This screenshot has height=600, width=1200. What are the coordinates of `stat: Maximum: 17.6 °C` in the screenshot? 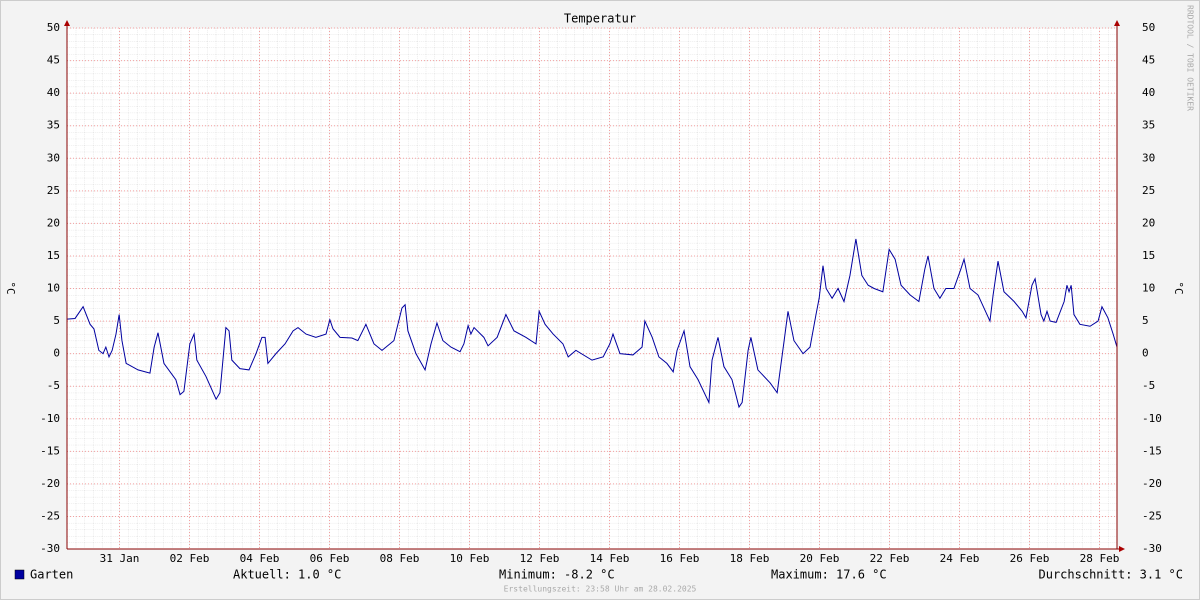 It's located at (829, 575).